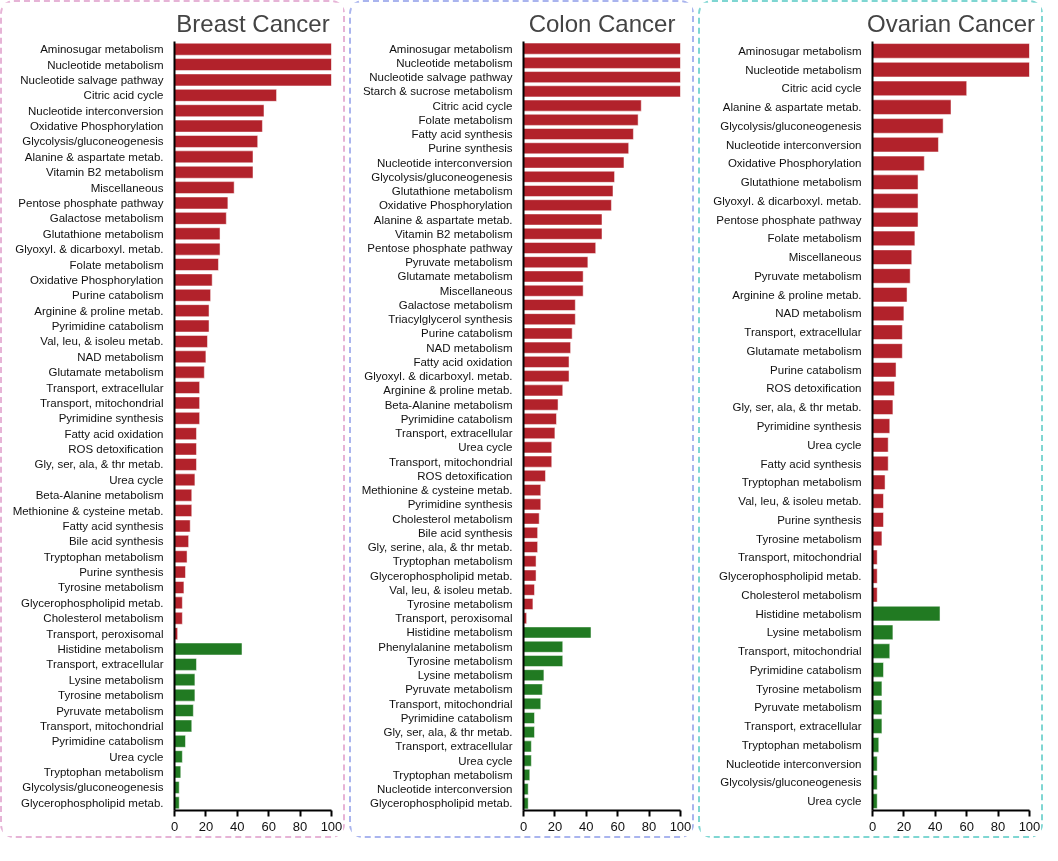  Describe the element at coordinates (448, 732) in the screenshot. I see `y-tick-label: Gly, ser, ala, & thr metab.` at that location.